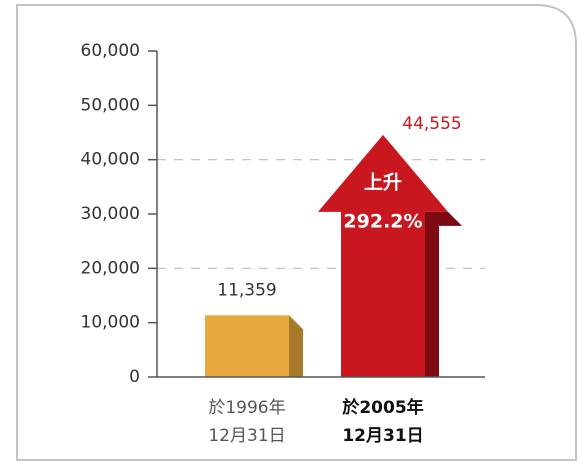 This screenshot has width=581, height=465. I want to click on arrow-side, so click(432, 294).